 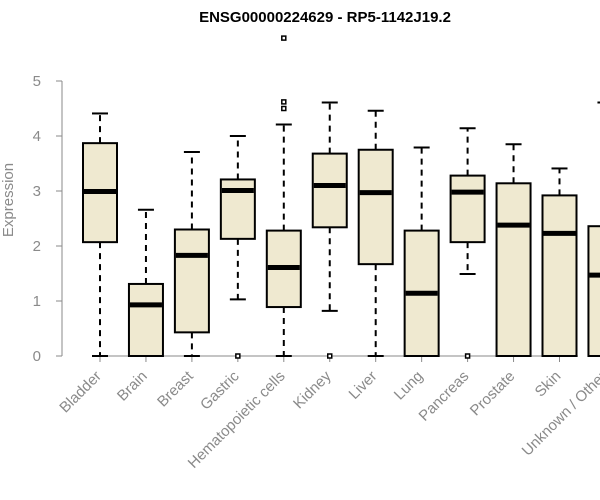 What do you see at coordinates (175, 388) in the screenshot?
I see `x-tick-label: Breast` at bounding box center [175, 388].